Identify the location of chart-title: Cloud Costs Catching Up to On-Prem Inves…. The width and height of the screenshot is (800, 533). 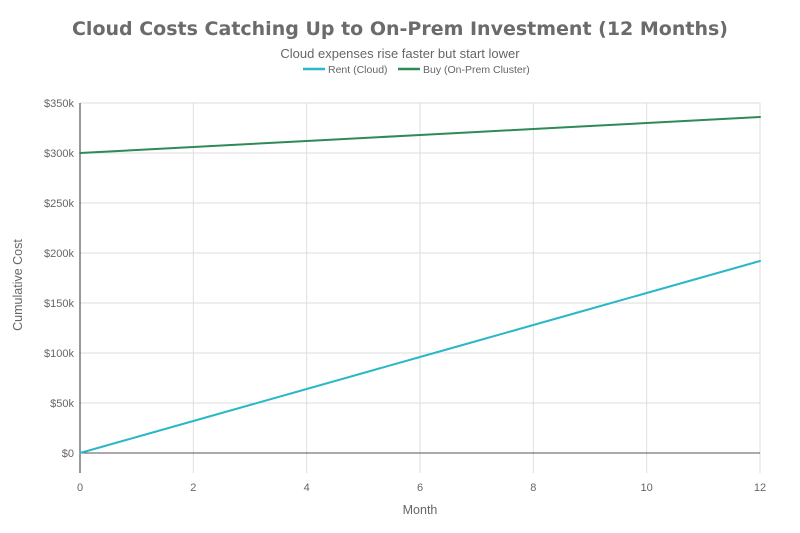
(400, 29).